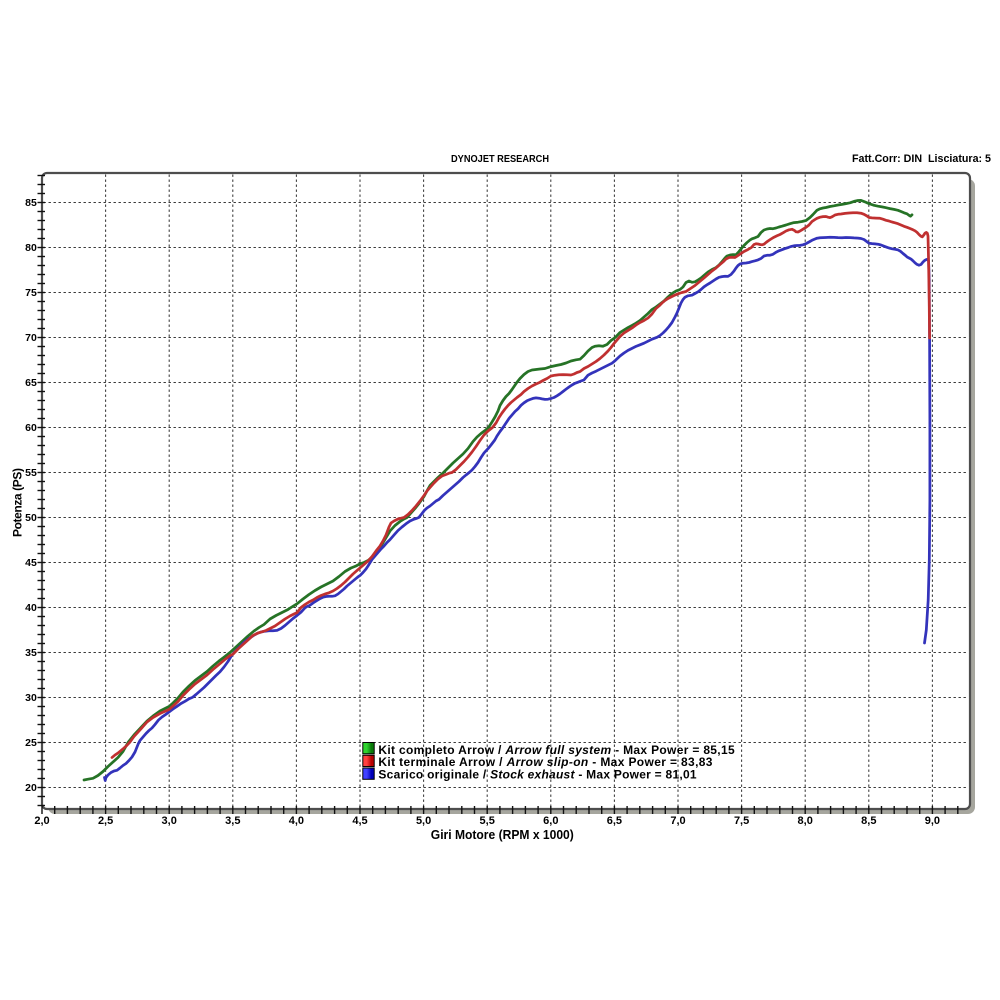  Describe the element at coordinates (31, 788) in the screenshot. I see `svg-text: 20` at that location.